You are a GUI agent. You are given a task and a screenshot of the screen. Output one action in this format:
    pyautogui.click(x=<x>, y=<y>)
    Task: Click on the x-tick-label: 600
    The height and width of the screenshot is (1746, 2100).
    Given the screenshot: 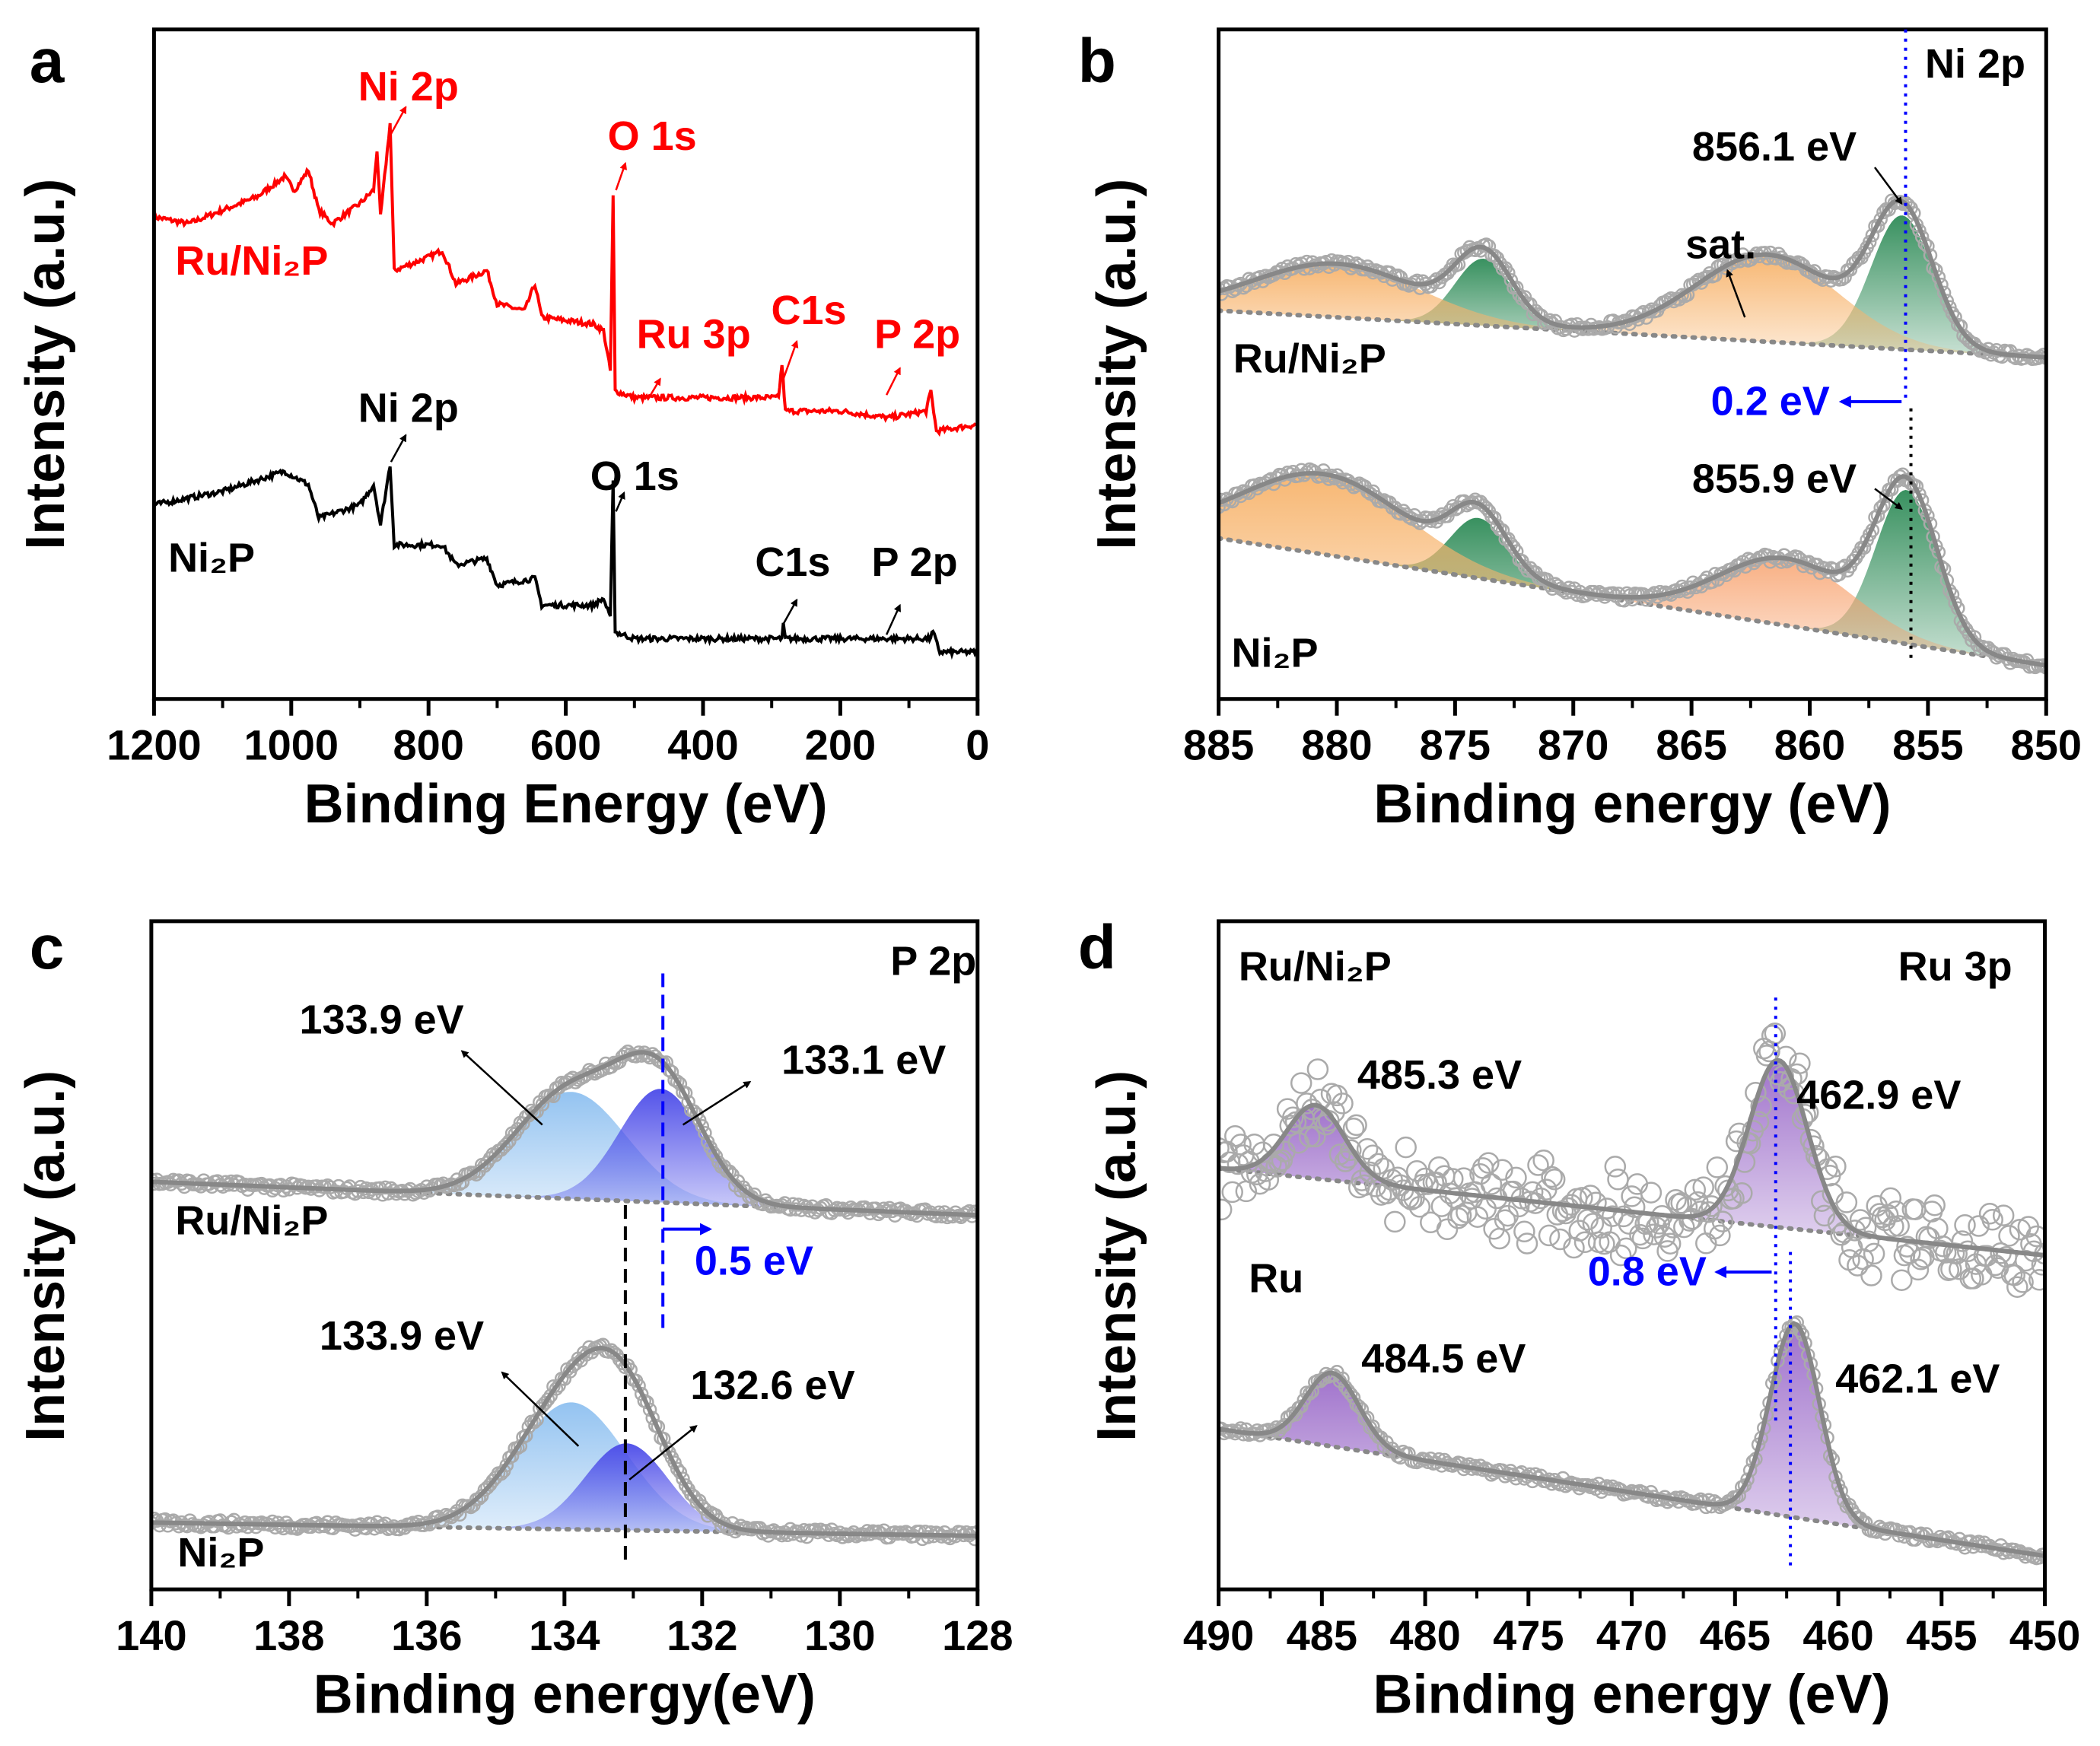 What is the action you would take?
    pyautogui.click(x=565, y=745)
    